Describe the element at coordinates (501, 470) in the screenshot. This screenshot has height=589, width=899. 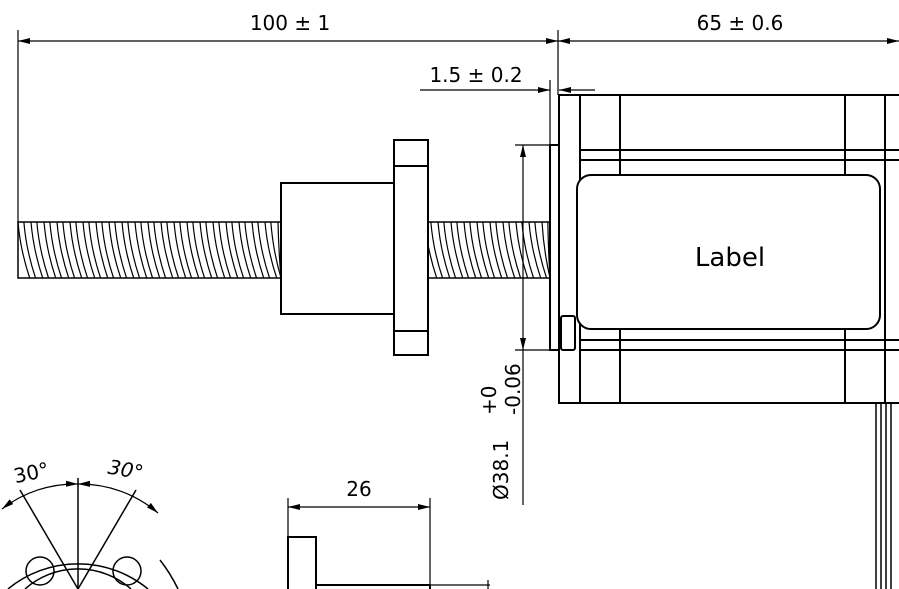
I see `dim-text-pilot-diameter: Ø38.1` at that location.